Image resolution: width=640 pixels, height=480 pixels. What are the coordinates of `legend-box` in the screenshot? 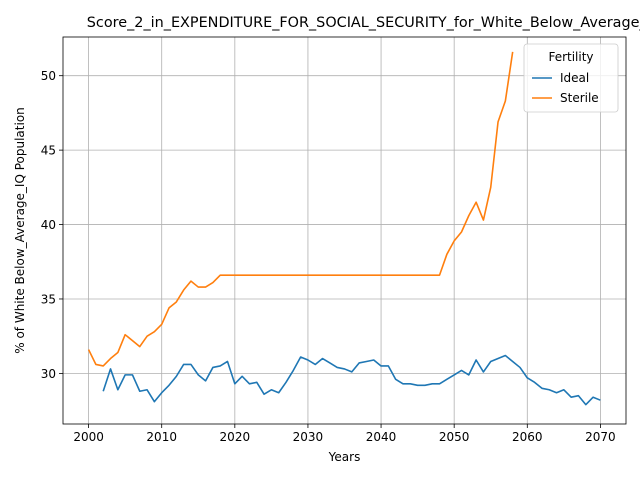 It's located at (571, 78).